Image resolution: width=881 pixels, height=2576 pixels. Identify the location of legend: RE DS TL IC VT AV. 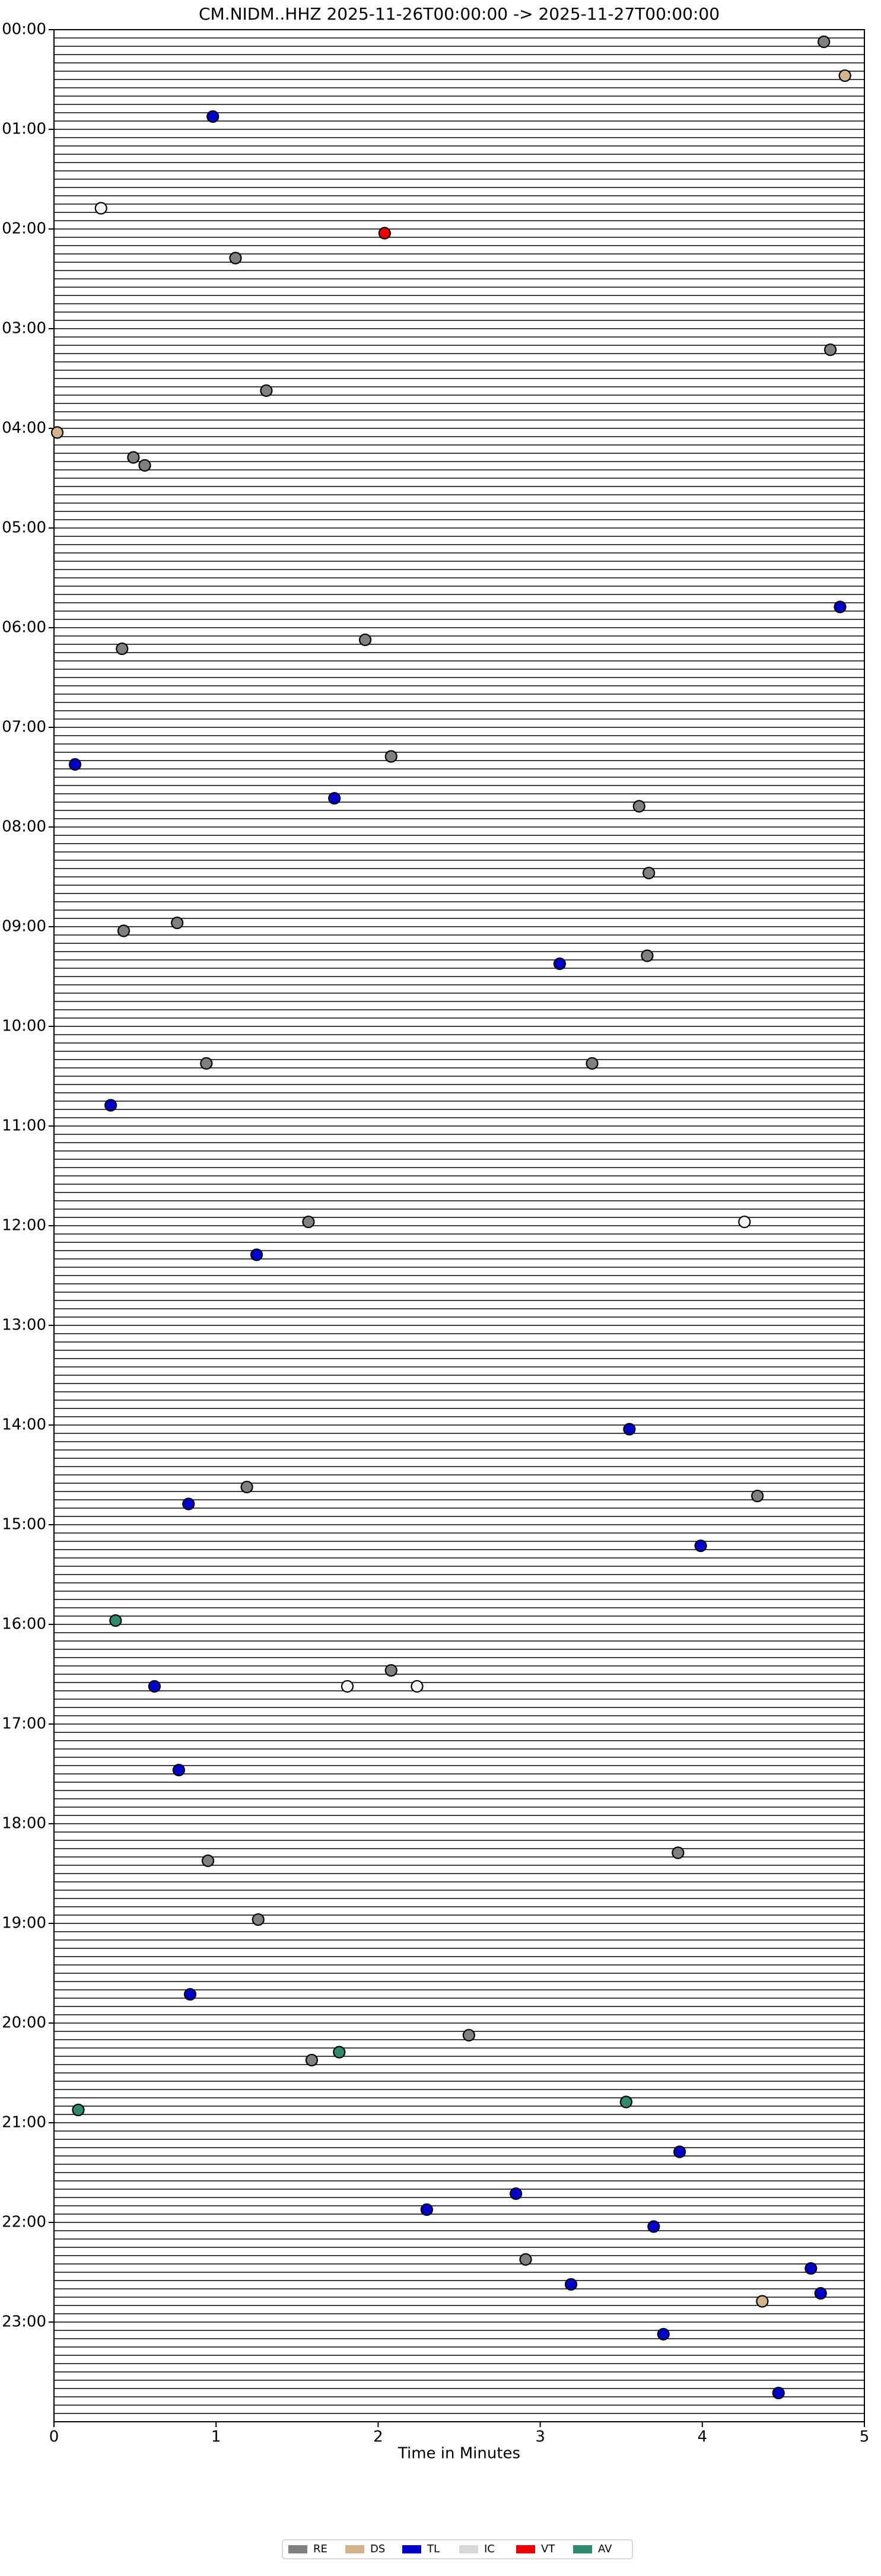
(457, 2549).